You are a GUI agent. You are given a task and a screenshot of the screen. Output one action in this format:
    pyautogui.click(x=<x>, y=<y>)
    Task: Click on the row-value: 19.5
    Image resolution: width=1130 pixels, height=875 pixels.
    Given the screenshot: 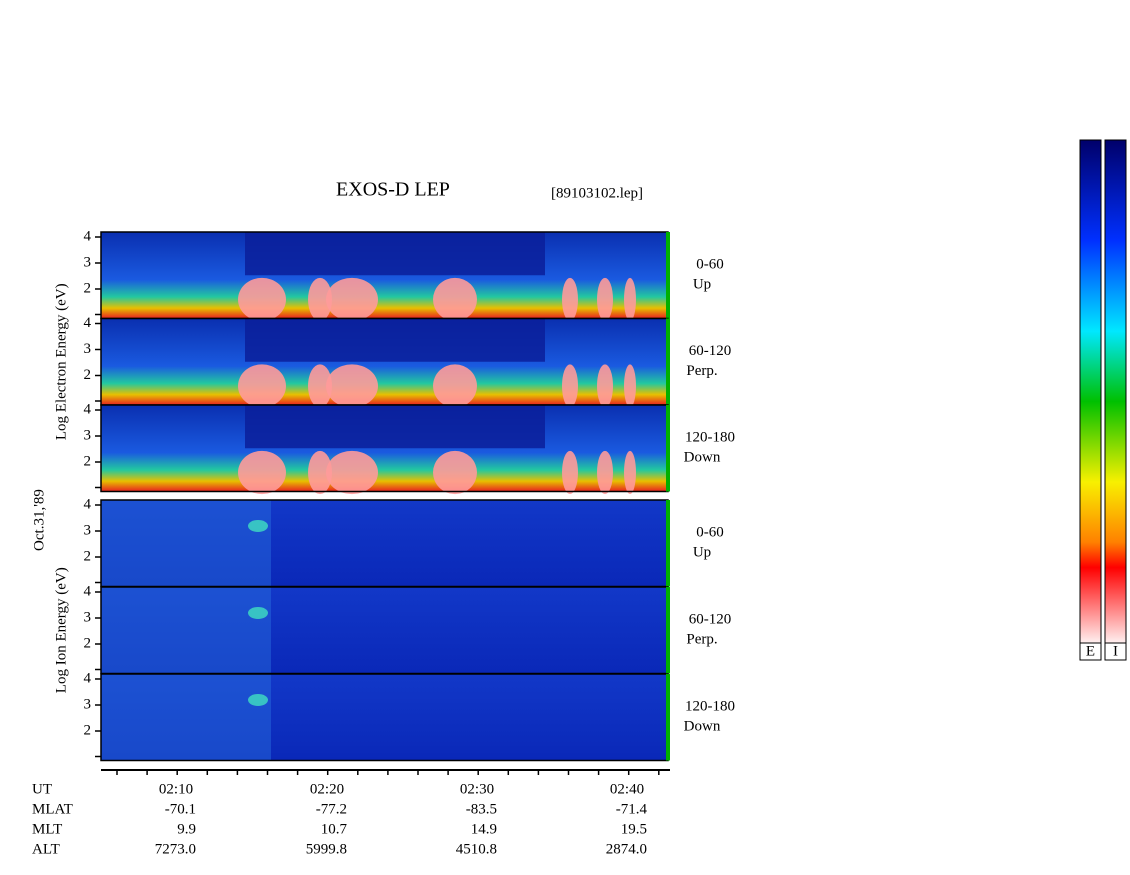 What is the action you would take?
    pyautogui.click(x=634, y=829)
    